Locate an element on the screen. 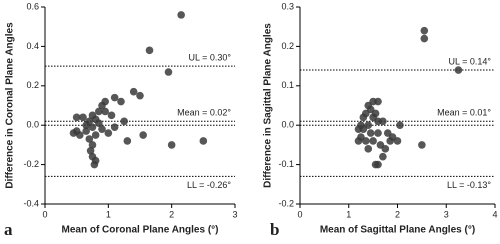  y-tick-label: 0.3 is located at coordinates (287, 6).